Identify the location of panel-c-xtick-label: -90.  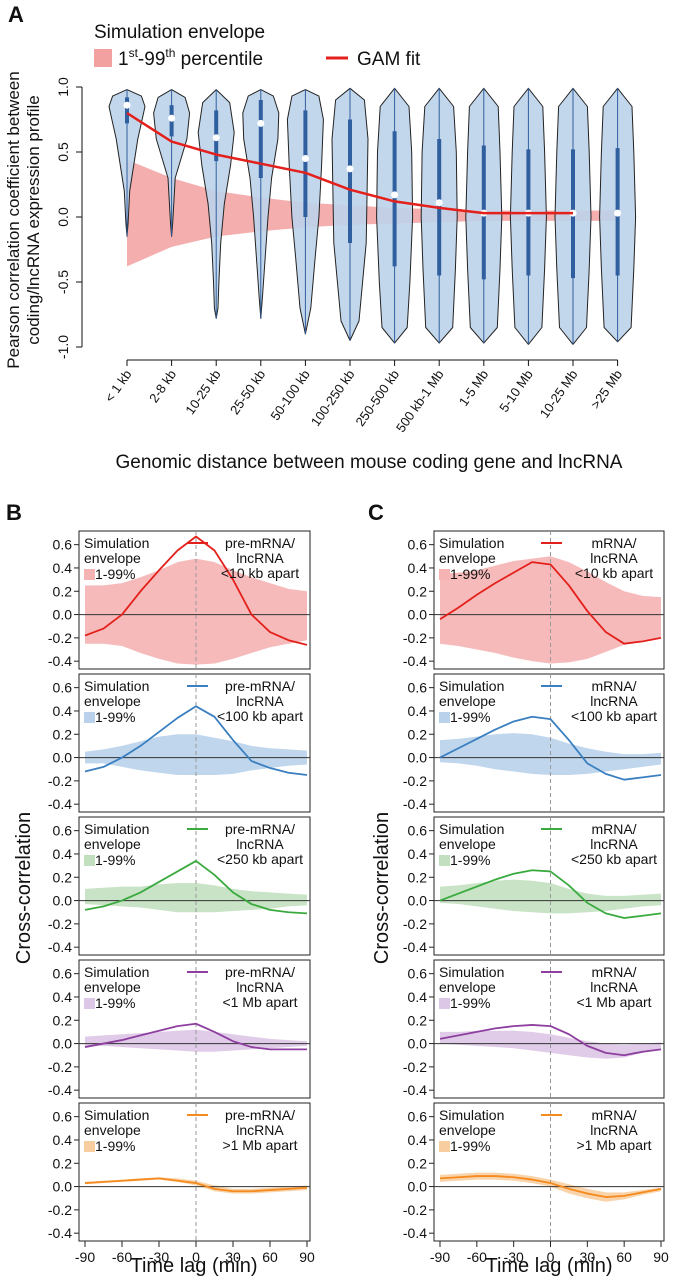
(440, 1257).